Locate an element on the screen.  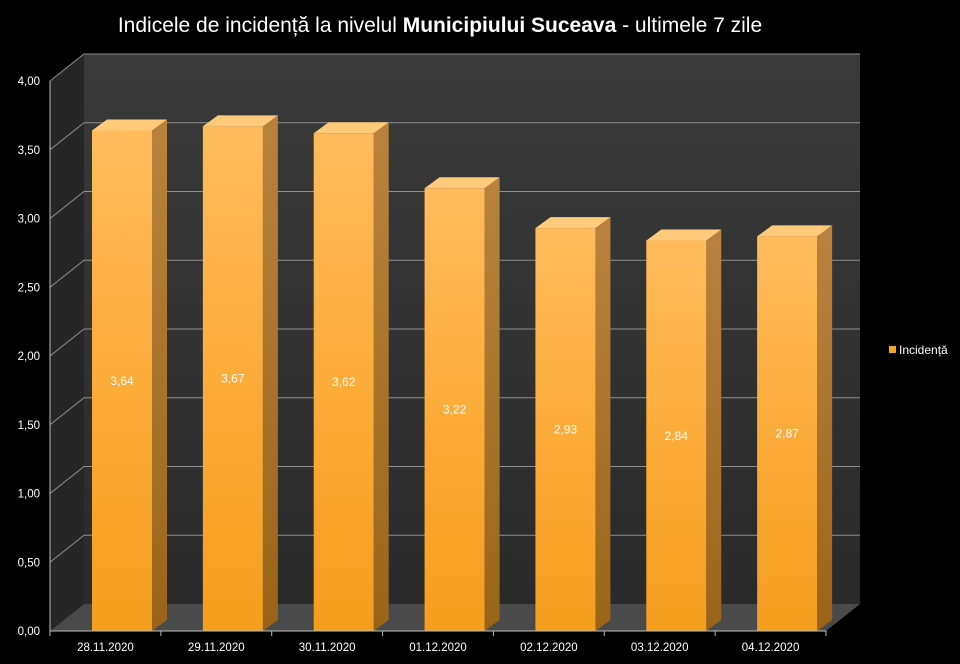
y-tick-label: 0,50 is located at coordinates (29, 563).